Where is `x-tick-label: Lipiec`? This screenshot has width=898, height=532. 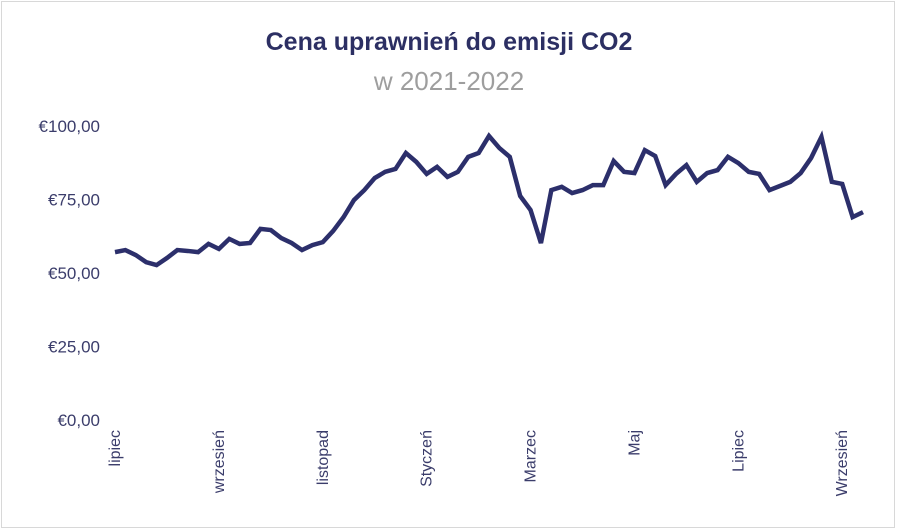 x-tick-label: Lipiec is located at coordinates (738, 451).